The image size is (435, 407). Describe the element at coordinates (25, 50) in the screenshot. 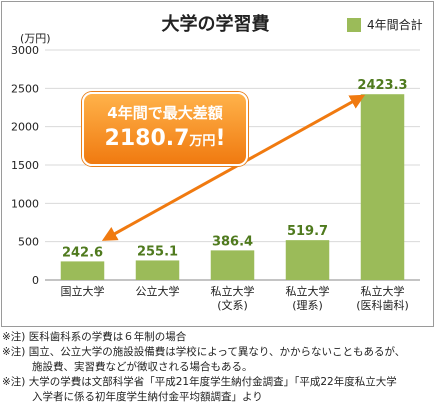

I see `y-tick-label: 3000` at that location.